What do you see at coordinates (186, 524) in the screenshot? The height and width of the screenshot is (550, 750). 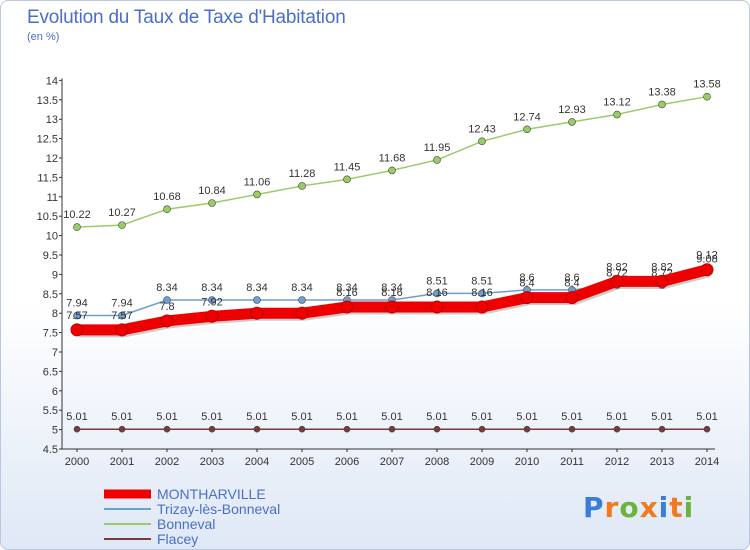 I see `legend-label: Bonneval` at bounding box center [186, 524].